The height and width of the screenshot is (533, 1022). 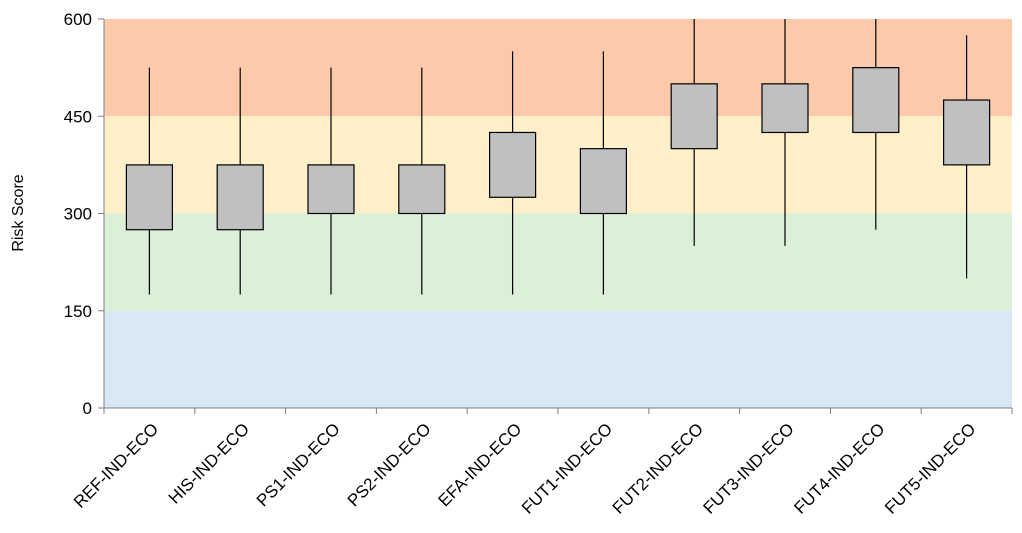 I want to click on box-ps1-ind-eco, so click(x=331, y=189).